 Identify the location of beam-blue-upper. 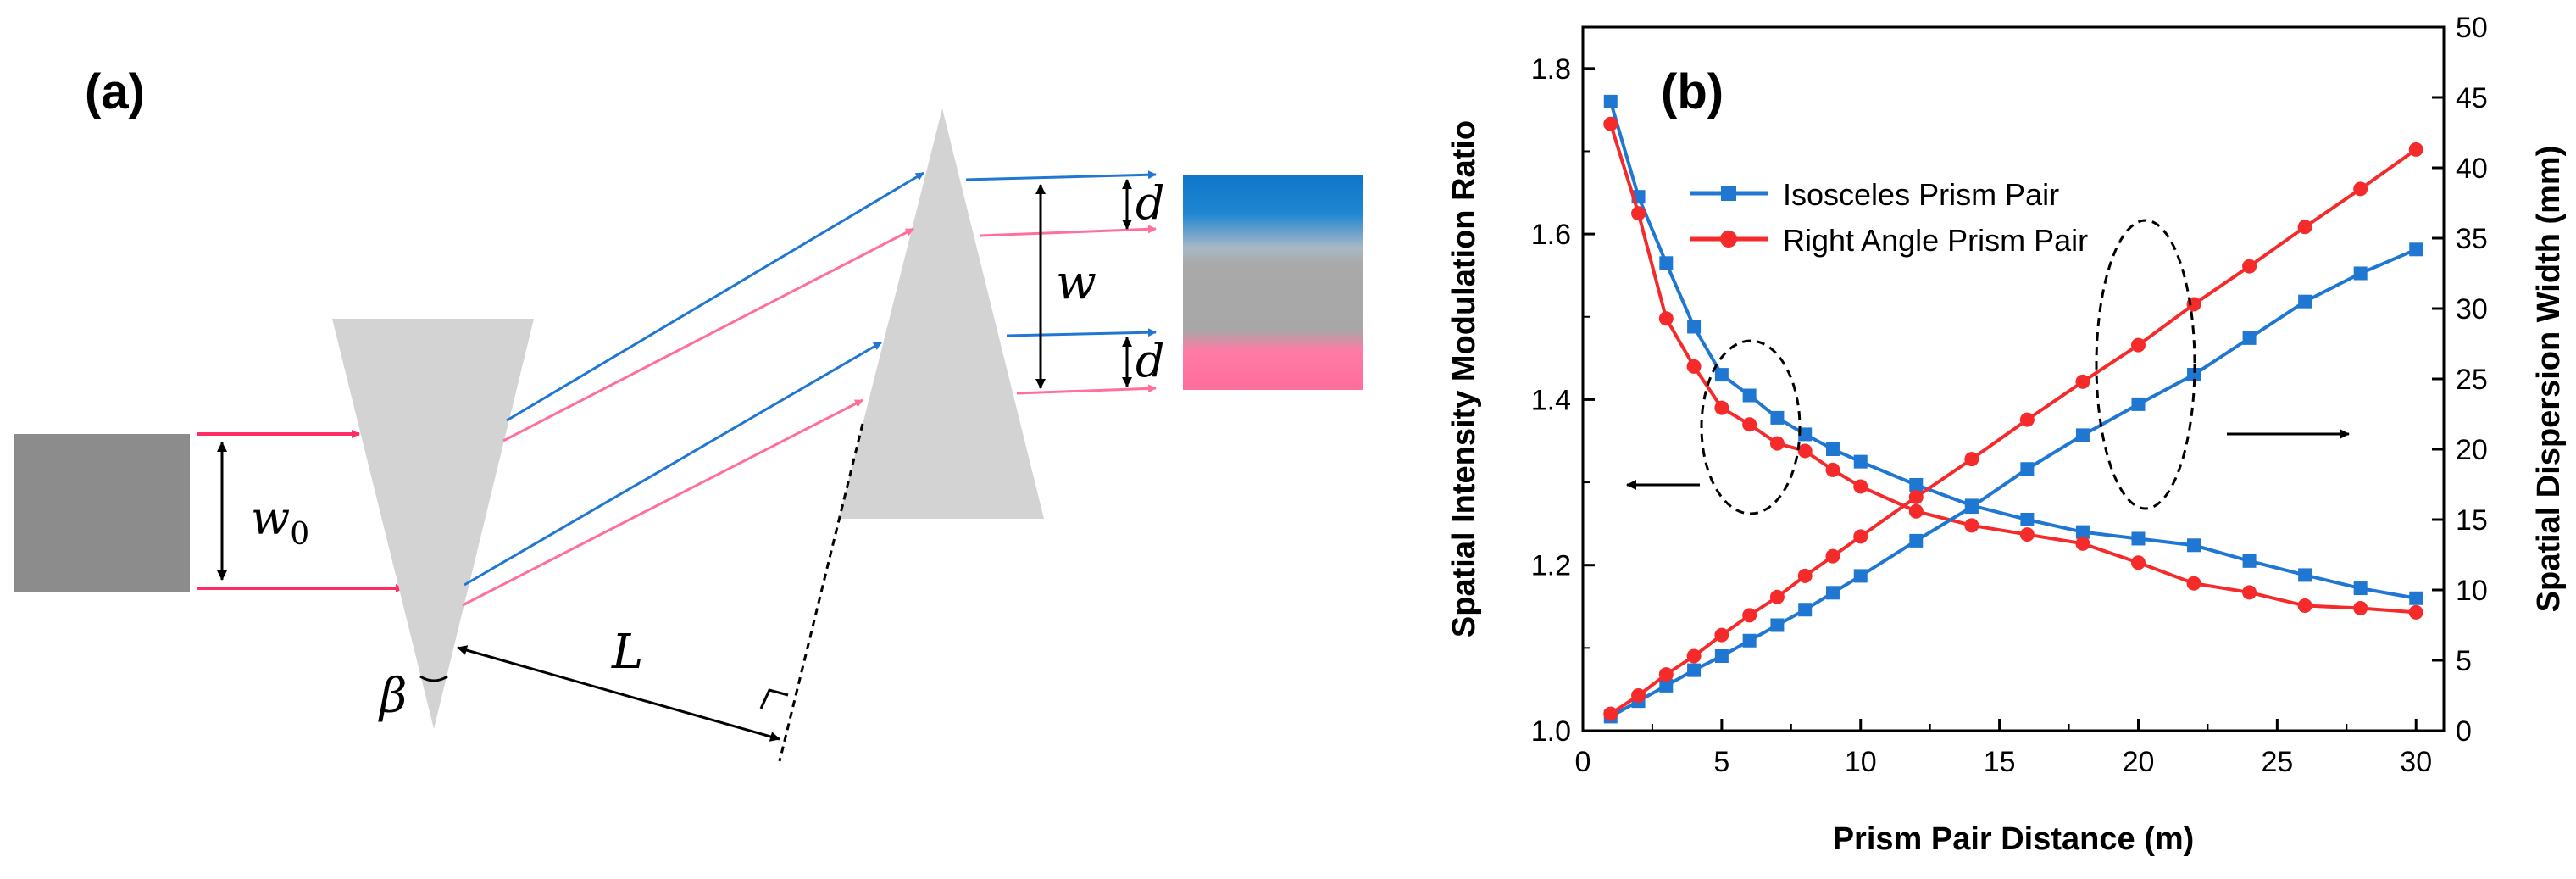
(715, 296).